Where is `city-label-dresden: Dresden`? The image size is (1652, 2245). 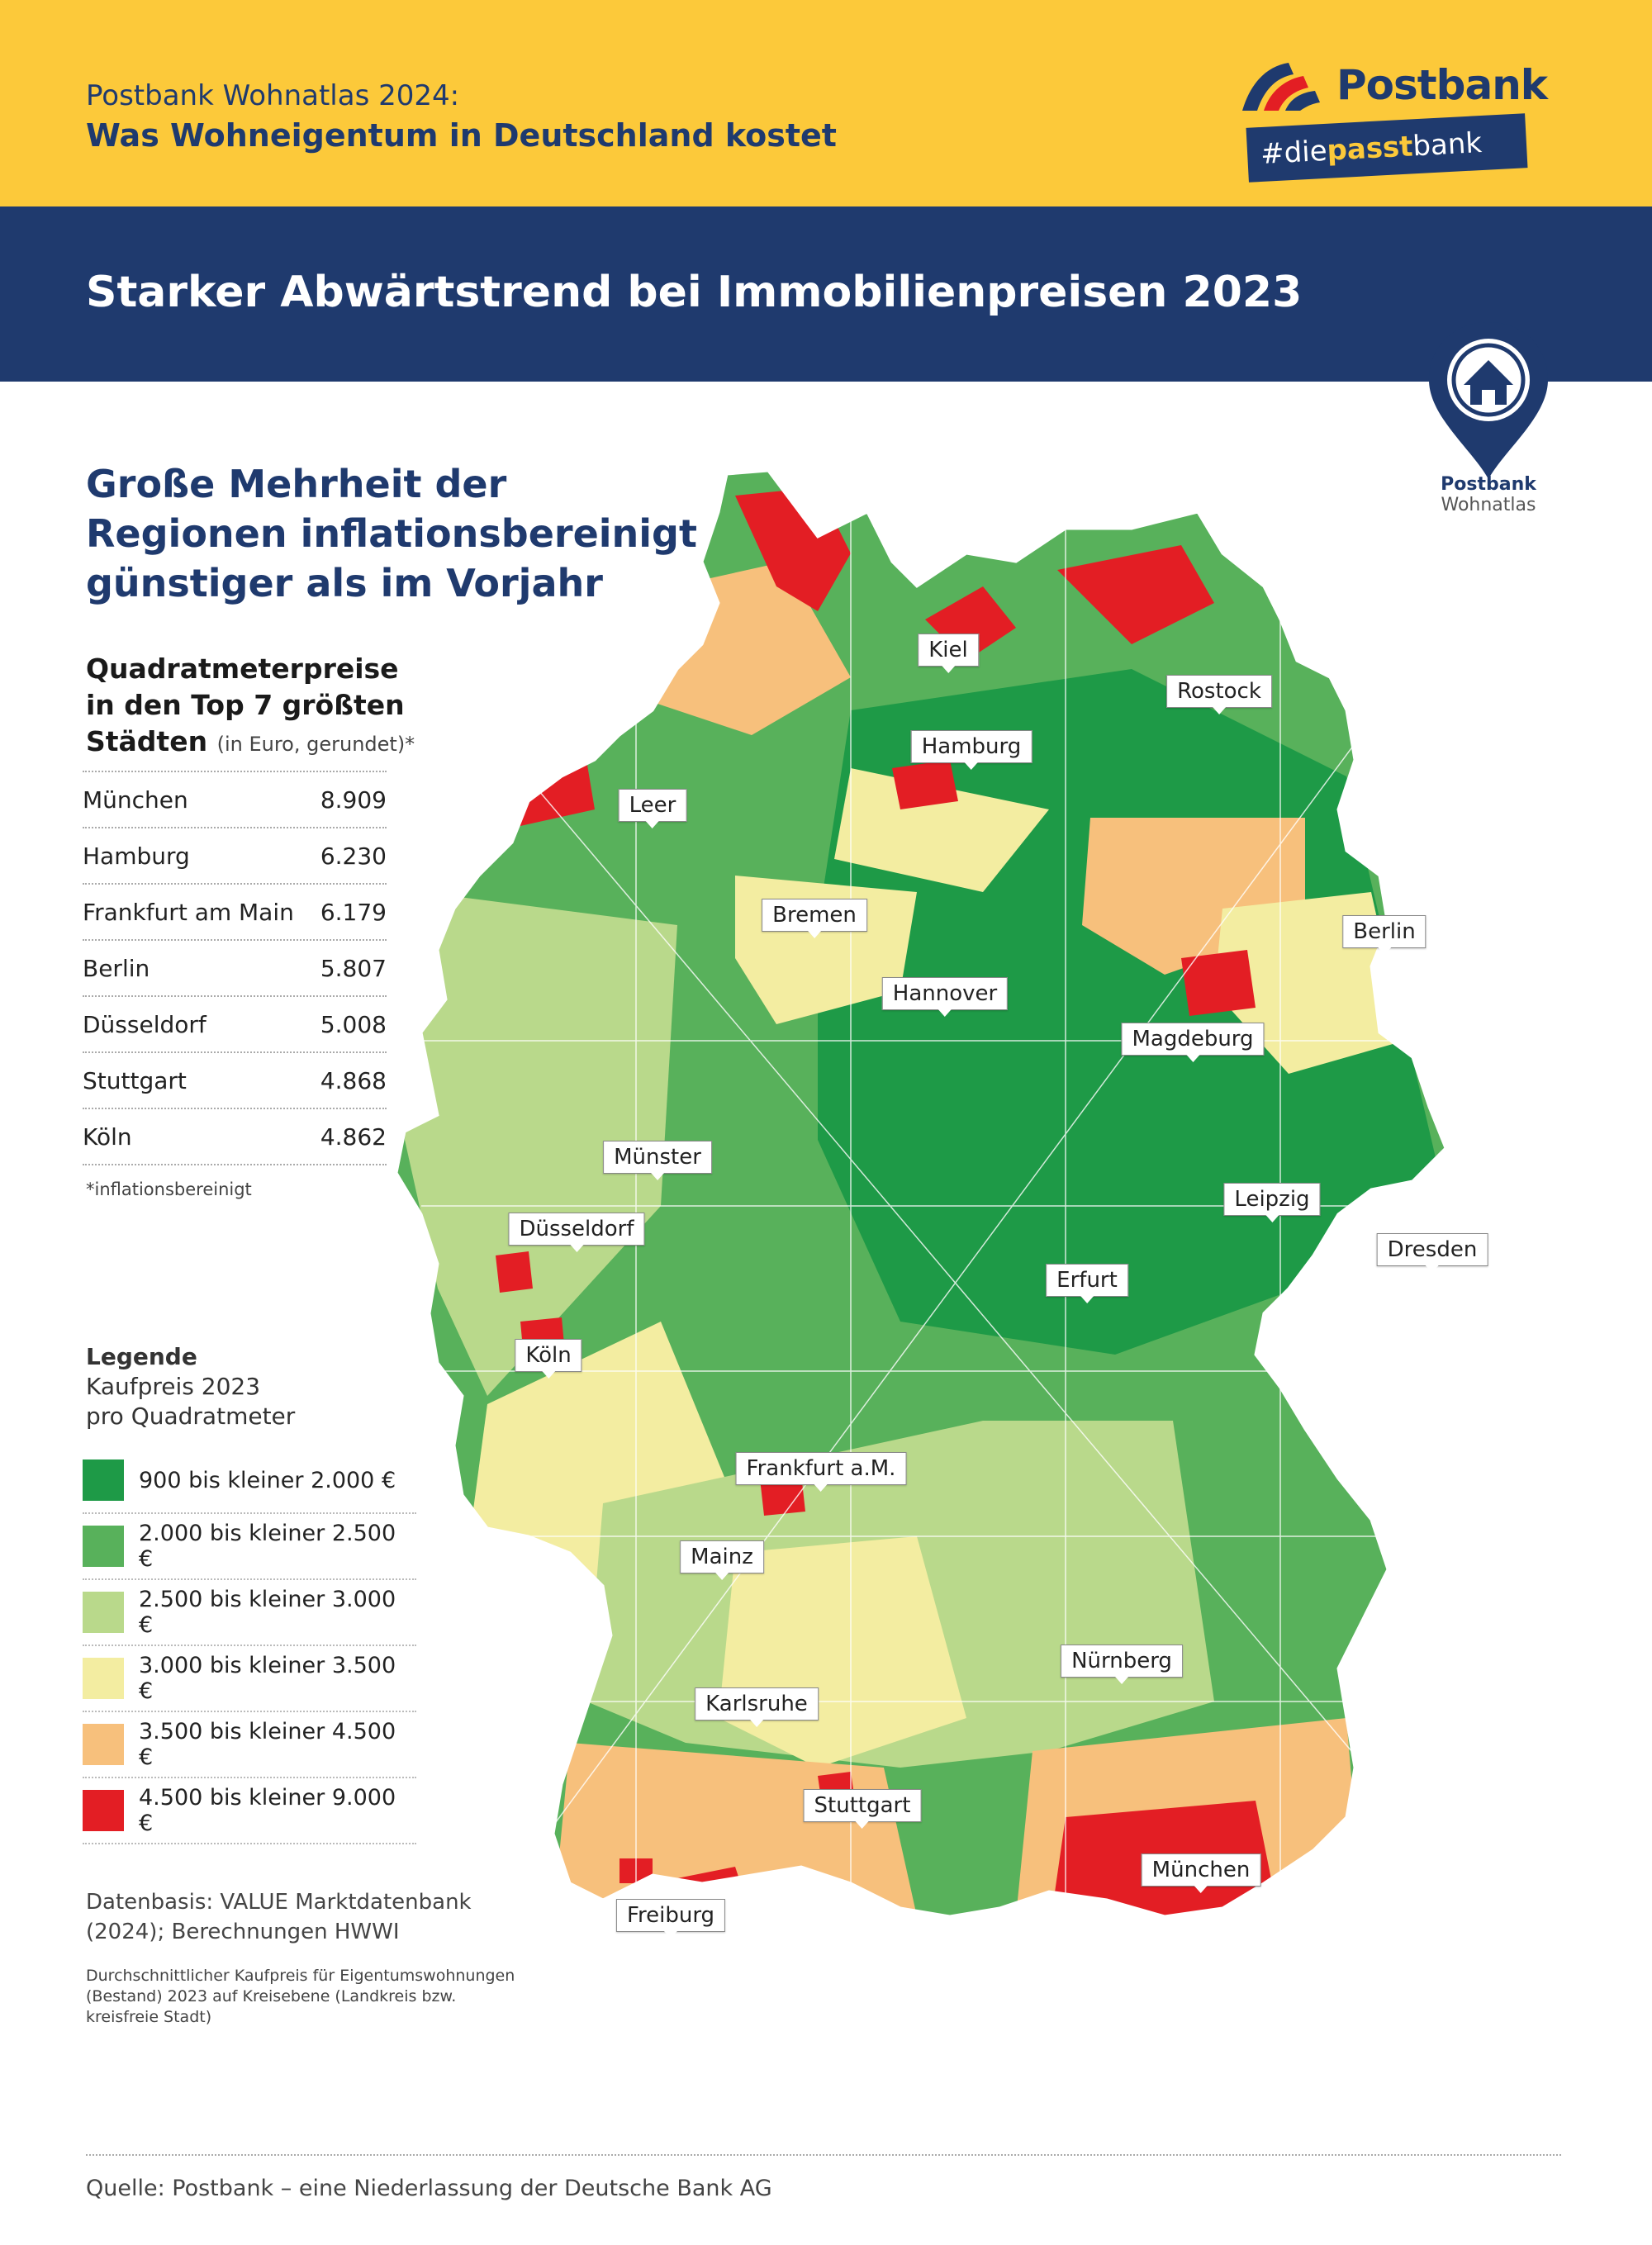
city-label-dresden: Dresden is located at coordinates (1432, 1253).